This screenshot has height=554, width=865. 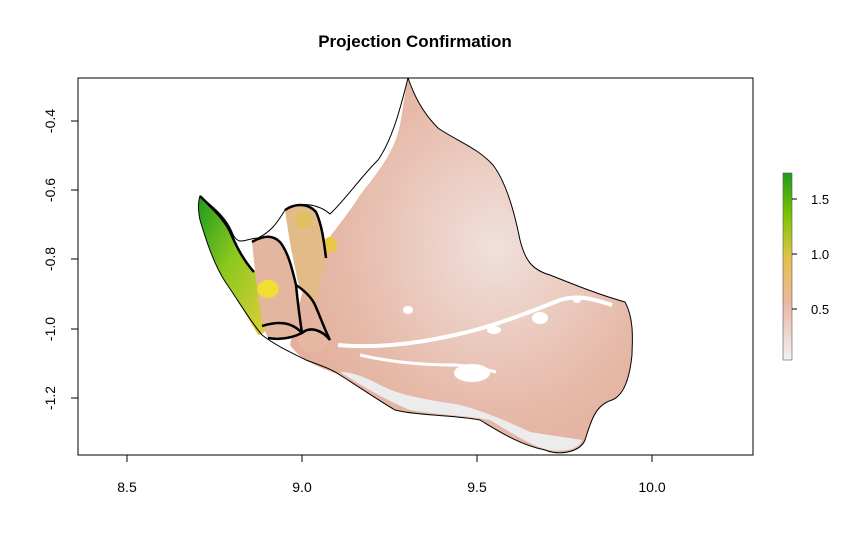 I want to click on y-tick-label: -0.6, so click(x=50, y=190).